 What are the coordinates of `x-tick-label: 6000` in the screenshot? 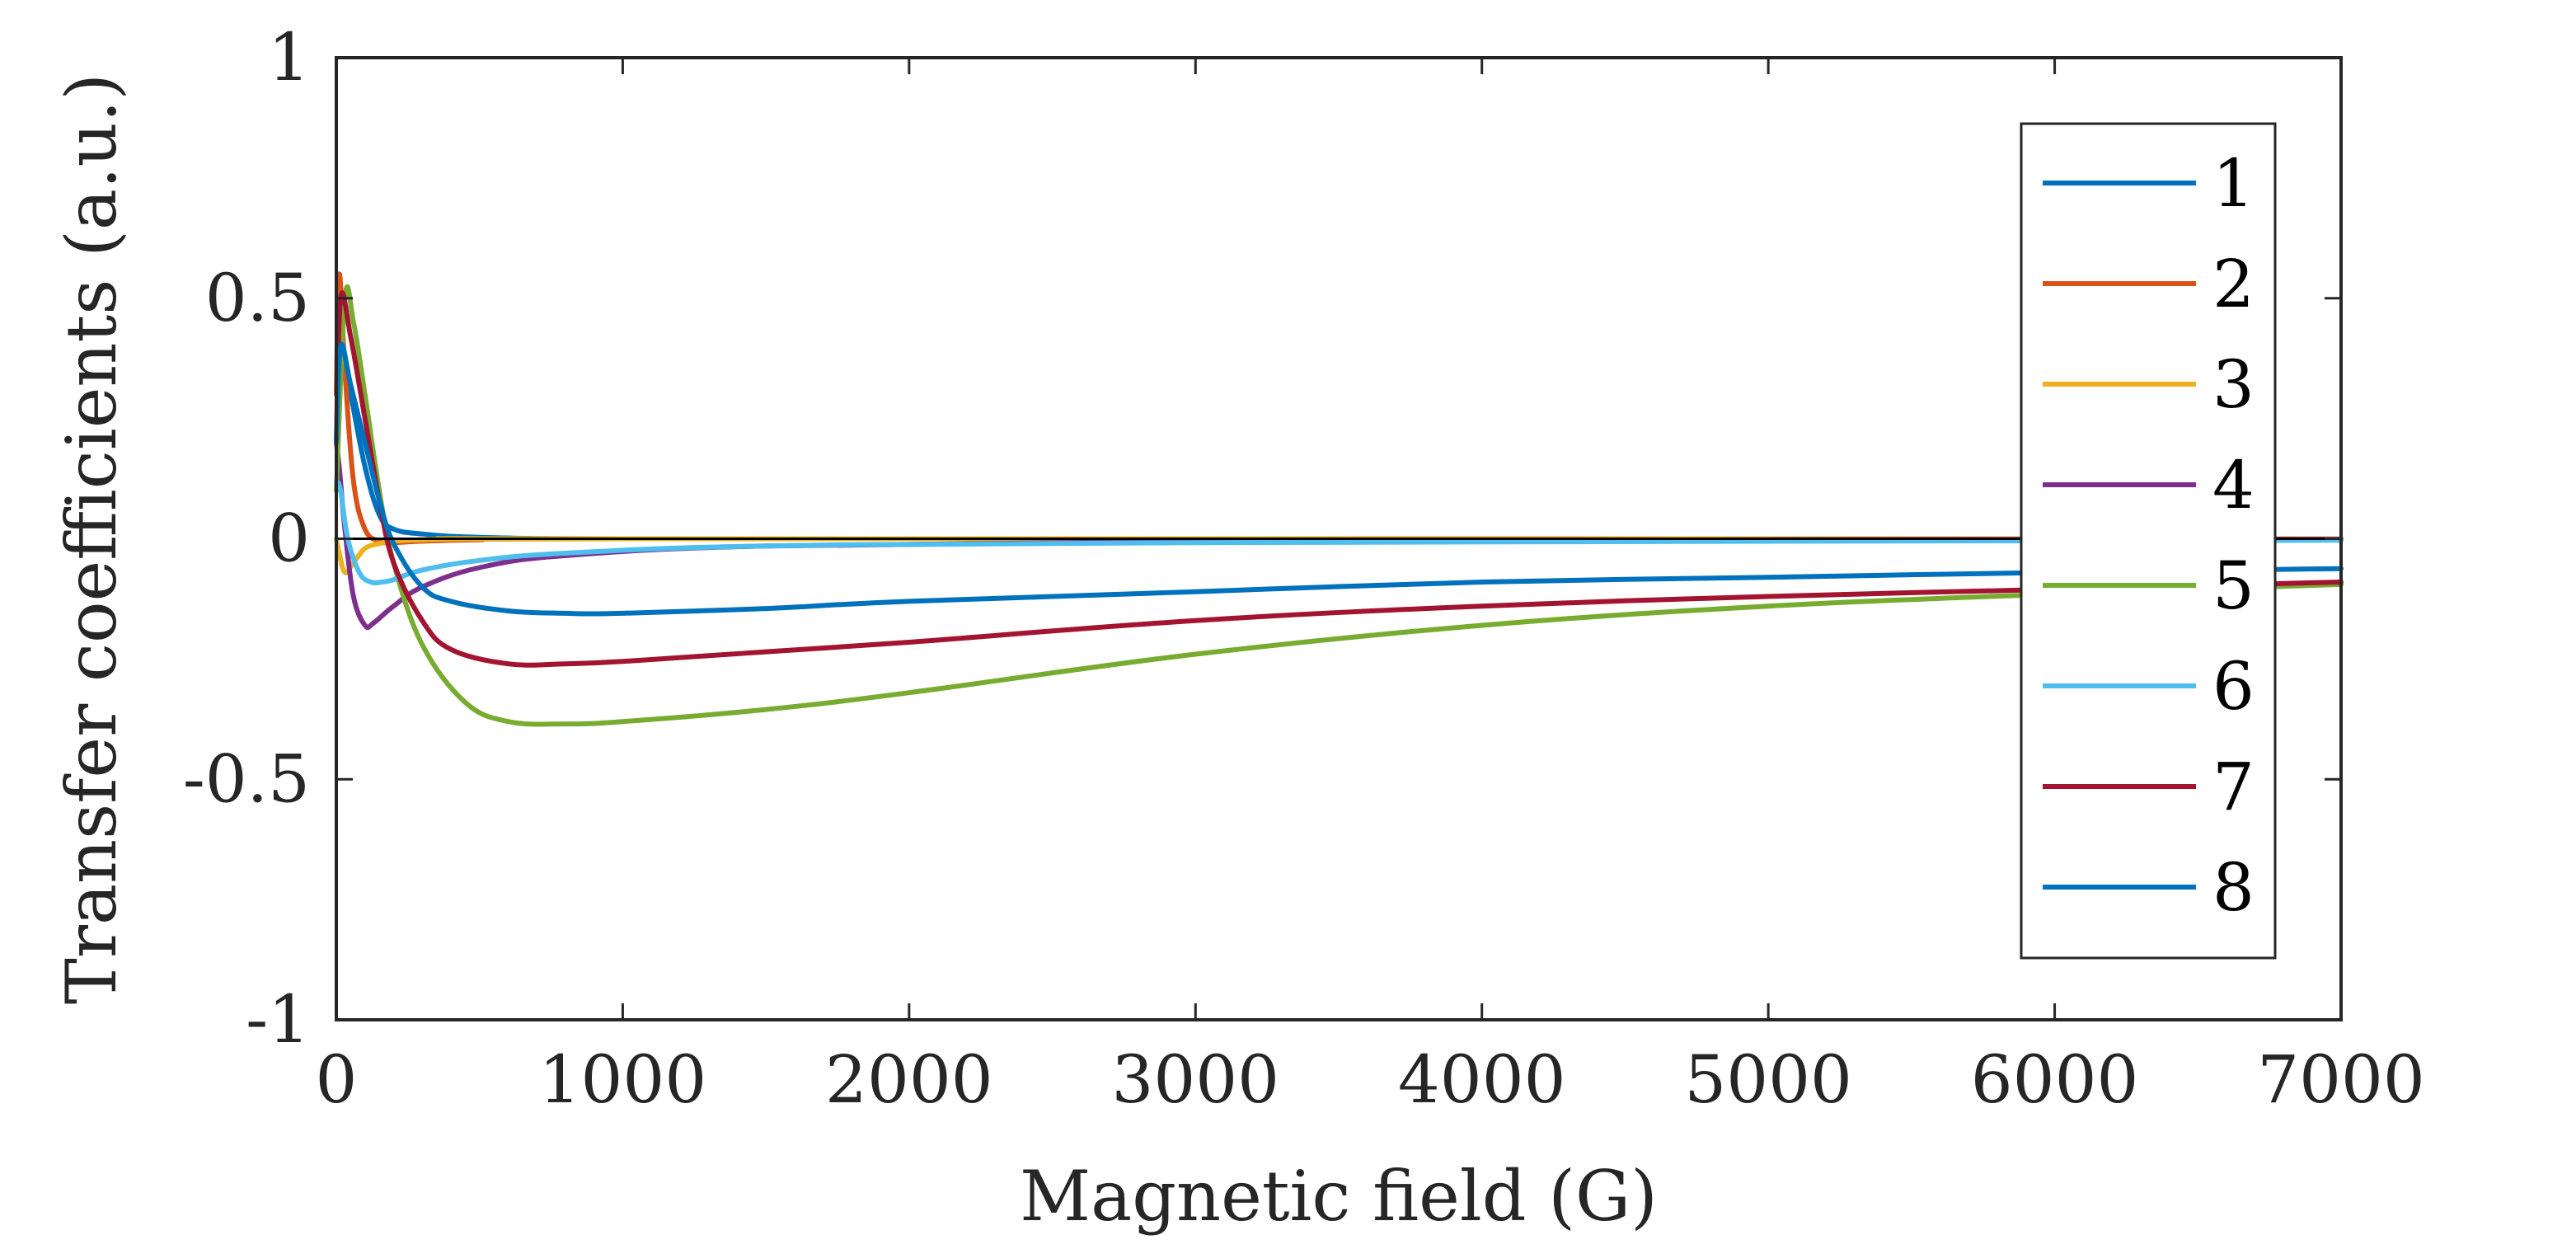 It's located at (2055, 1079).